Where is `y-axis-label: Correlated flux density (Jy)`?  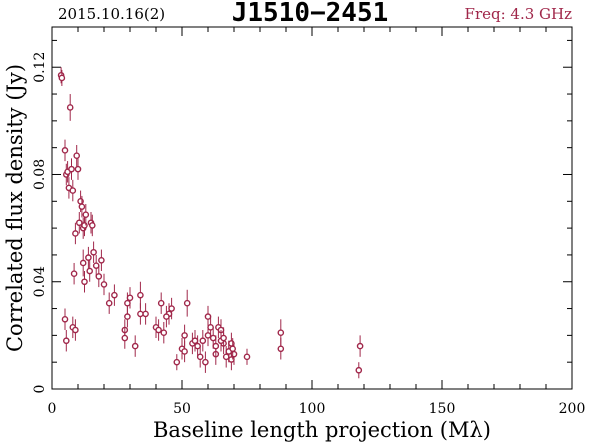
y-axis-label: Correlated flux density (Jy) is located at coordinates (15, 208).